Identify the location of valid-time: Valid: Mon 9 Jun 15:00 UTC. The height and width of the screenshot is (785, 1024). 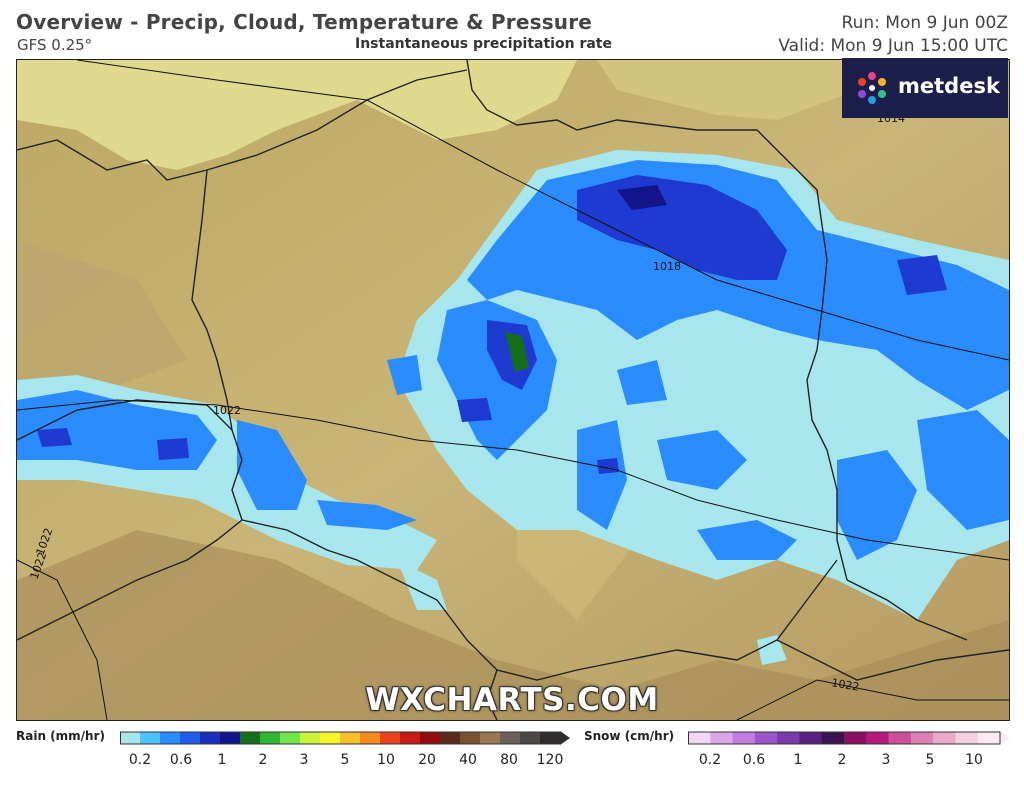
(893, 46).